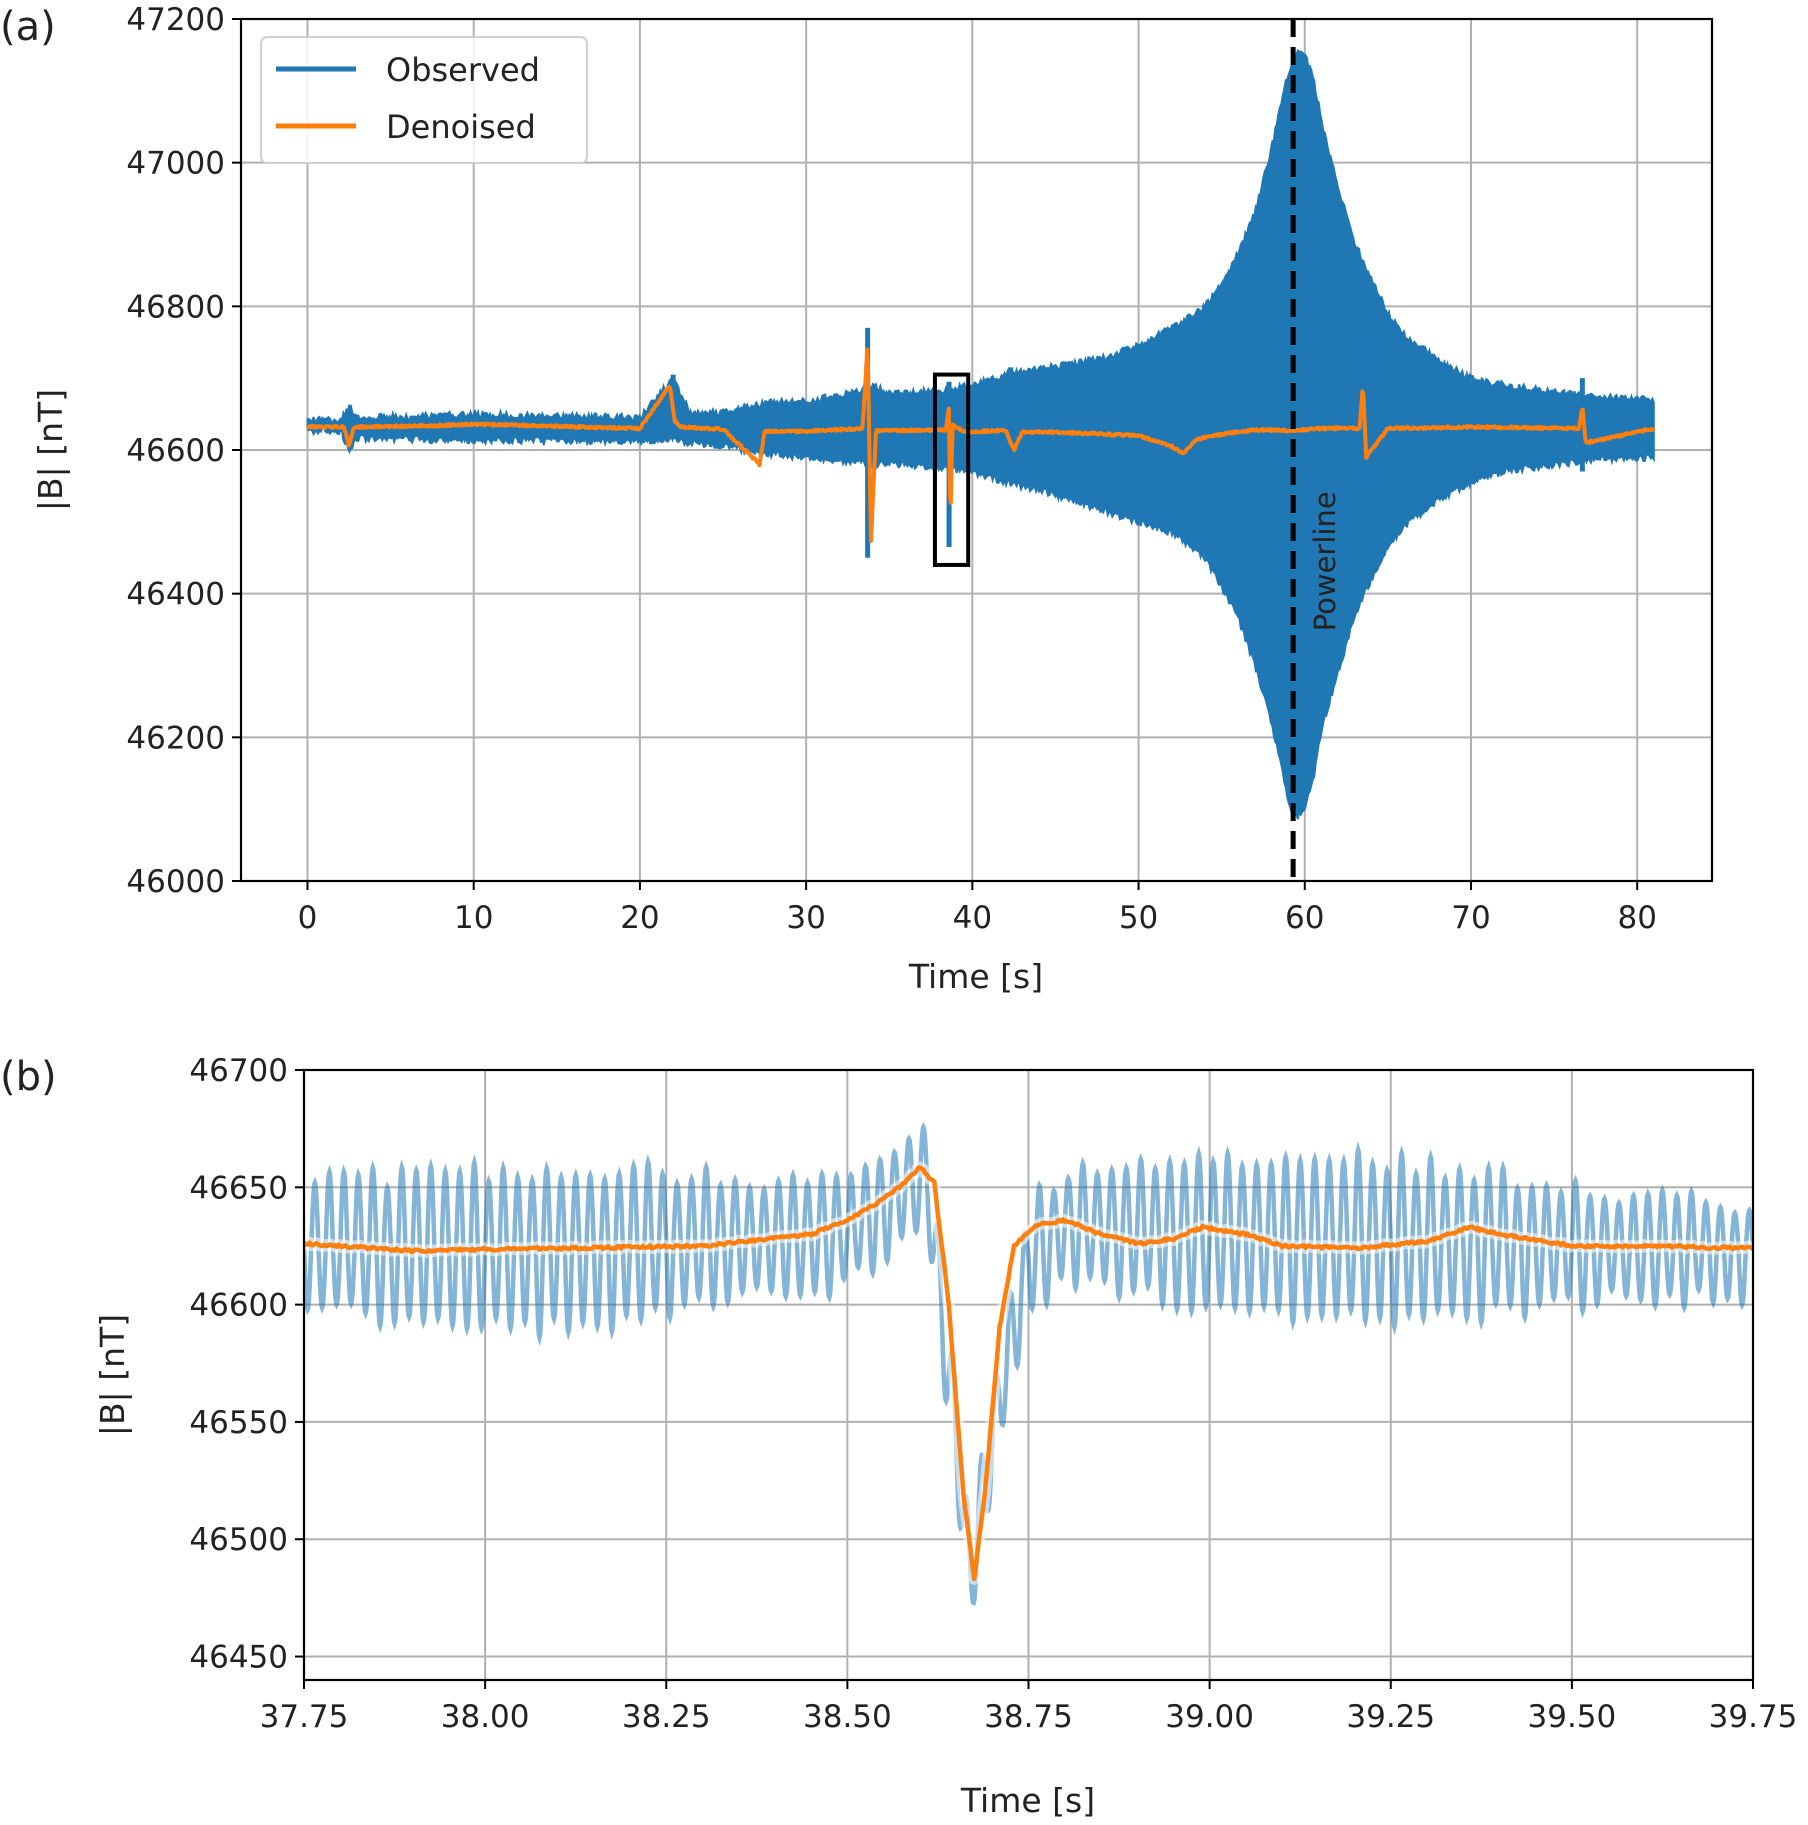  What do you see at coordinates (1138, 918) in the screenshot?
I see `x-tick-label: 50` at bounding box center [1138, 918].